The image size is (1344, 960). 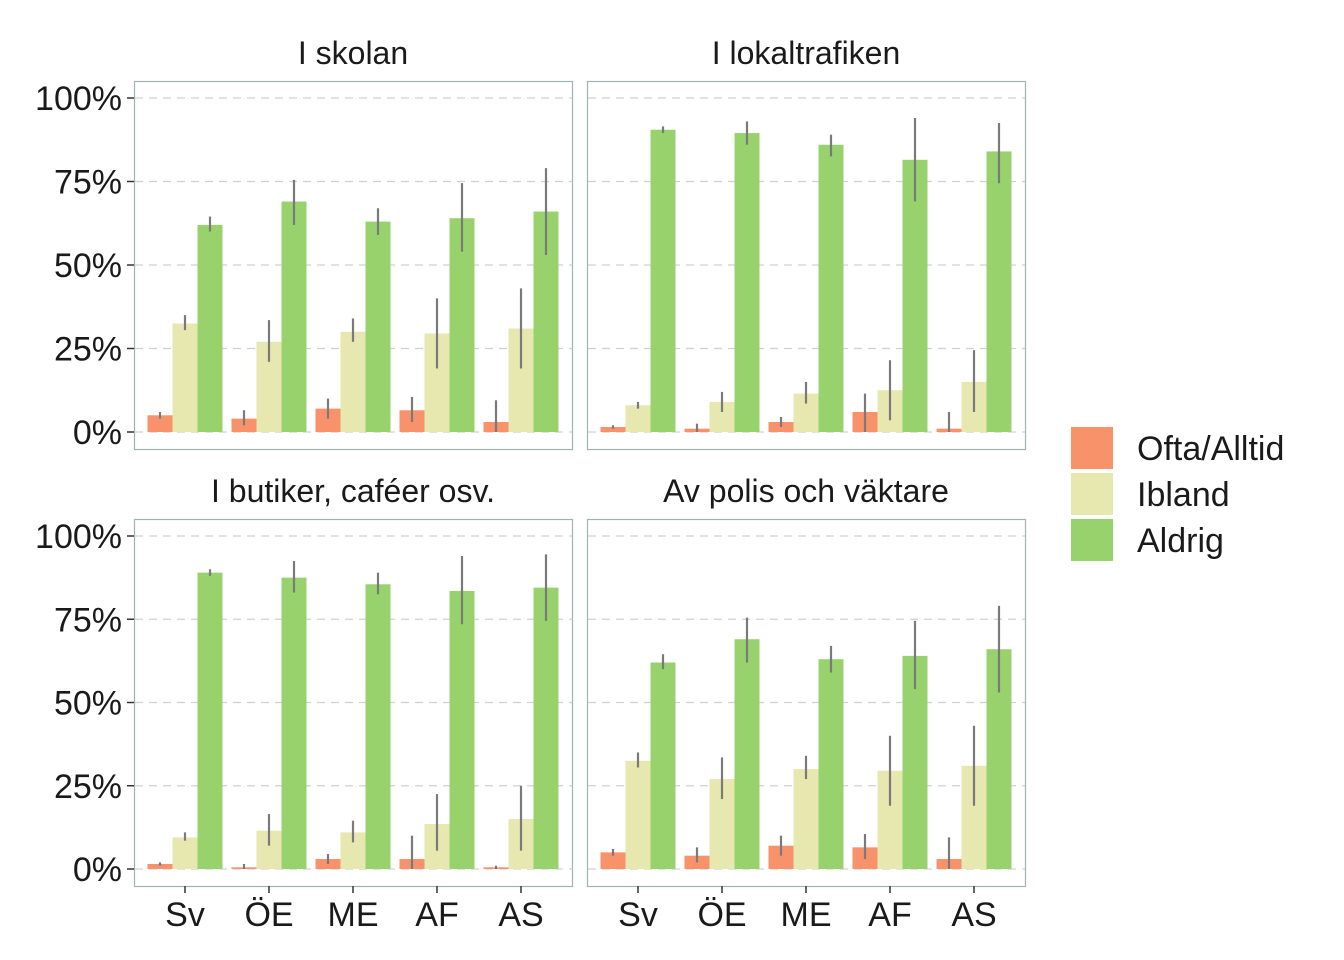 I want to click on panel-title: I skolan, so click(x=353, y=53).